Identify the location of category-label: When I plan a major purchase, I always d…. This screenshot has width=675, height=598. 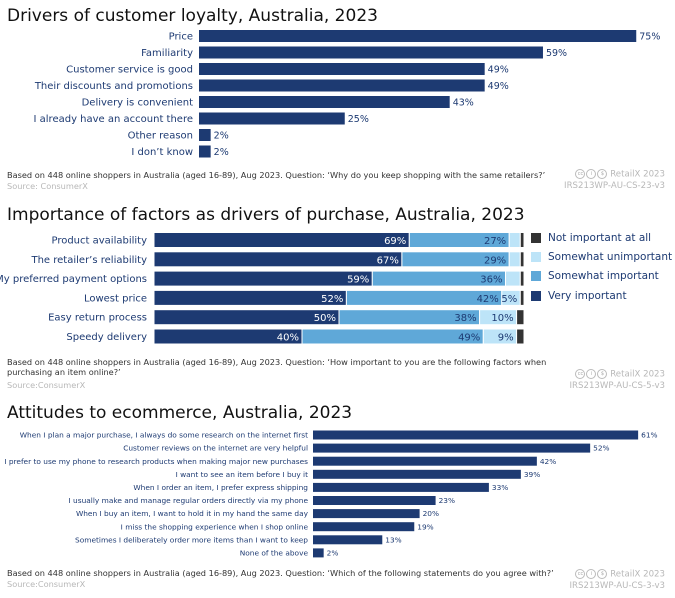
(164, 435).